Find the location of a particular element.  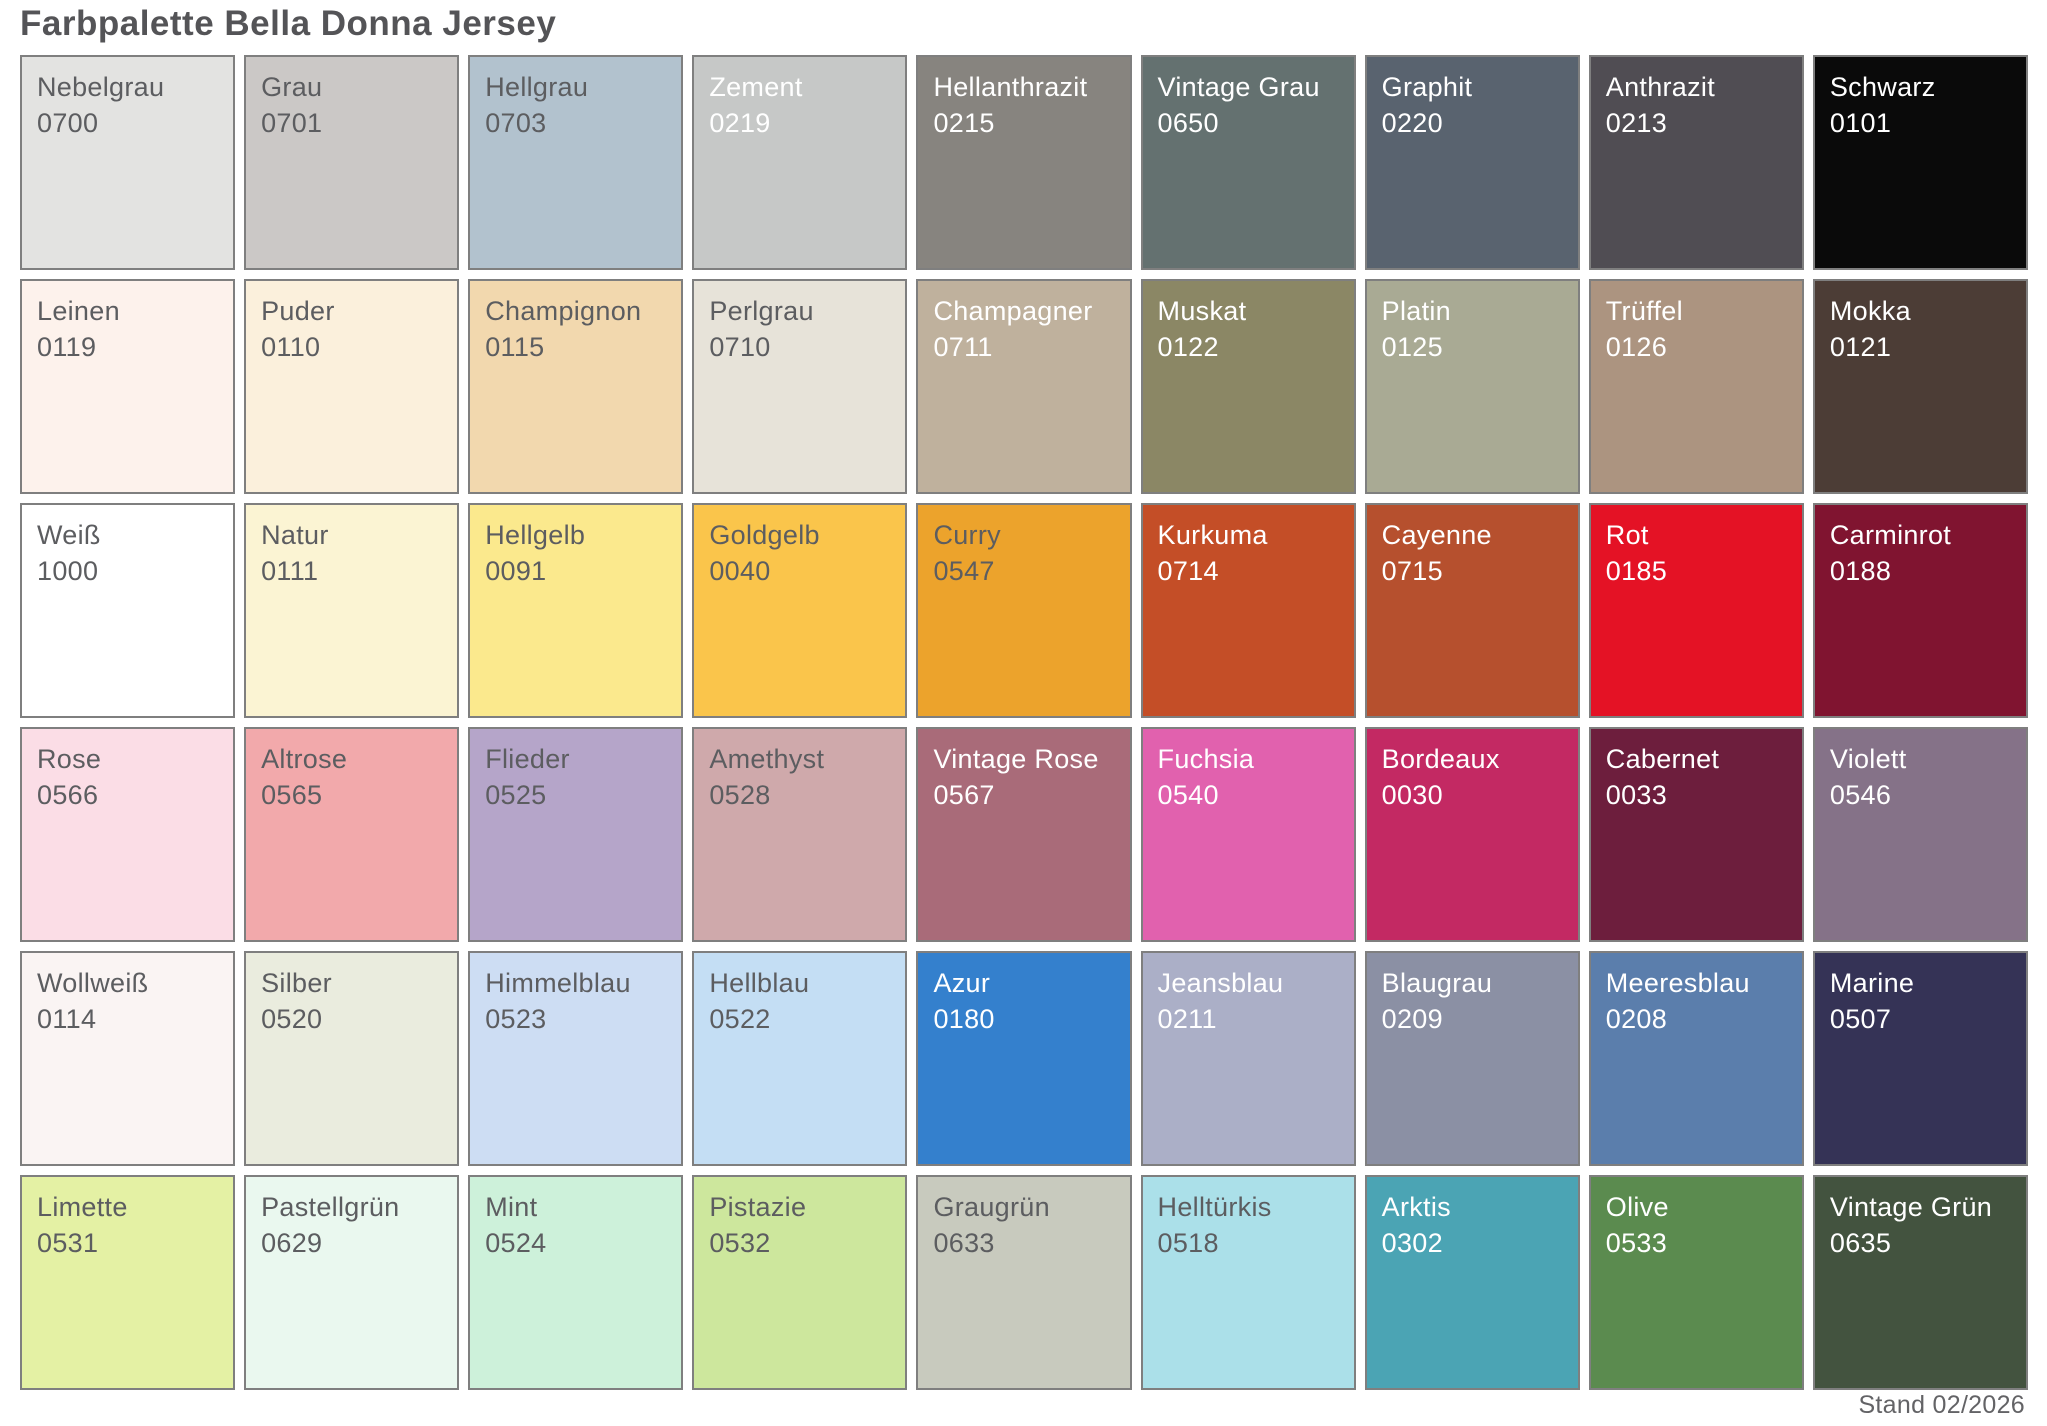

swatch-0208: Meeresblau 0208 is located at coordinates (1696, 1058).